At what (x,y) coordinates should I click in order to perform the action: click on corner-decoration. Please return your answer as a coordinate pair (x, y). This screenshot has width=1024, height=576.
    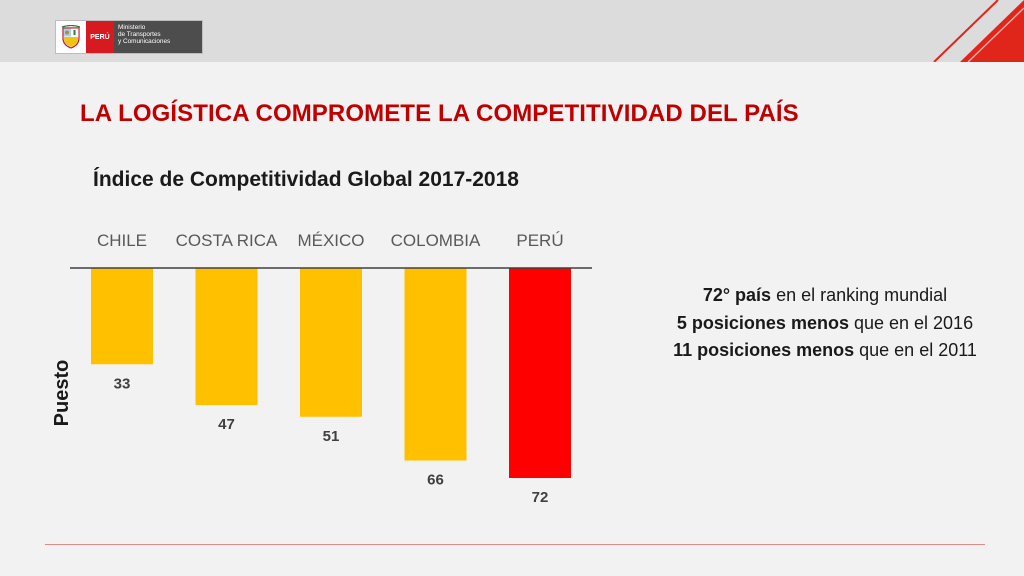
    Looking at the image, I should click on (978, 31).